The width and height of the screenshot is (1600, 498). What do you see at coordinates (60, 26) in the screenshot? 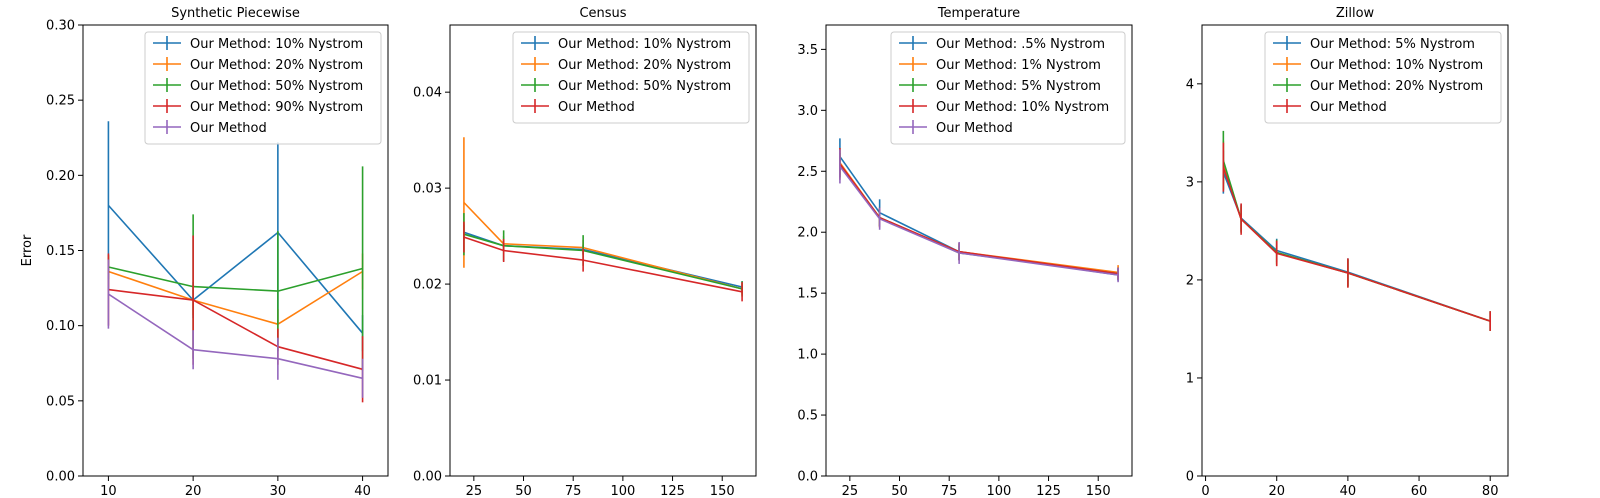
I see `y-tick-label: 0.30` at bounding box center [60, 26].